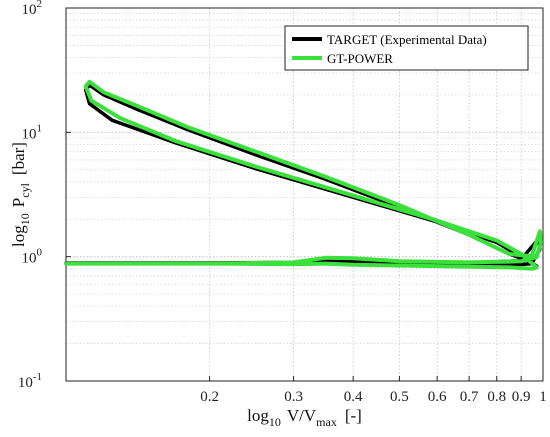 This screenshot has width=550, height=437. I want to click on y-tick-exponent: -1, so click(37, 377).